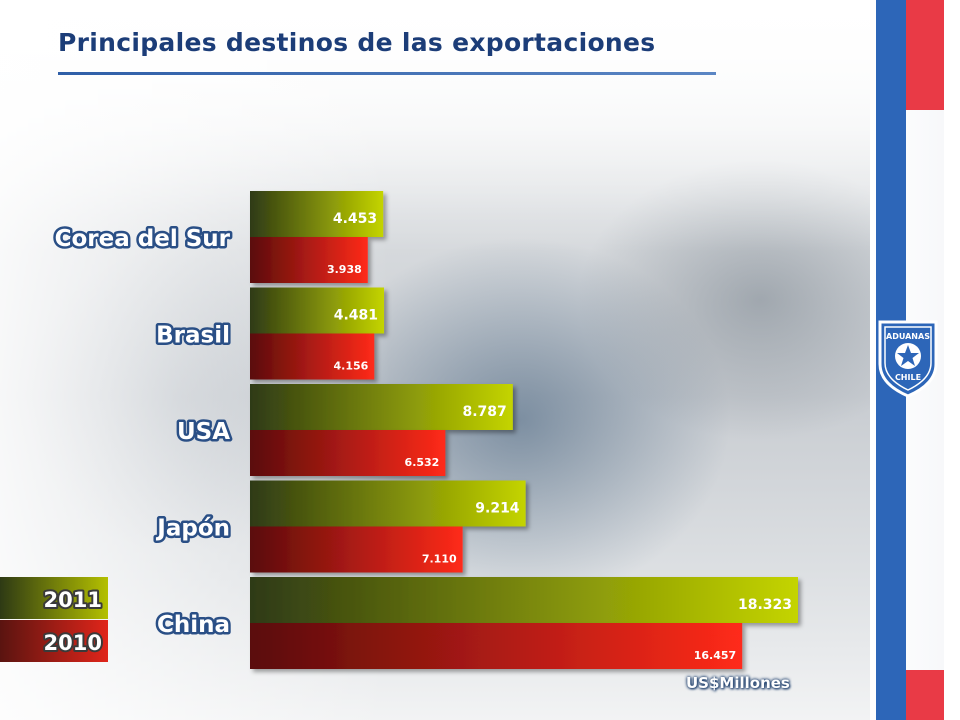 This screenshot has width=960, height=720. I want to click on legend-swatch-2010, so click(54, 641).